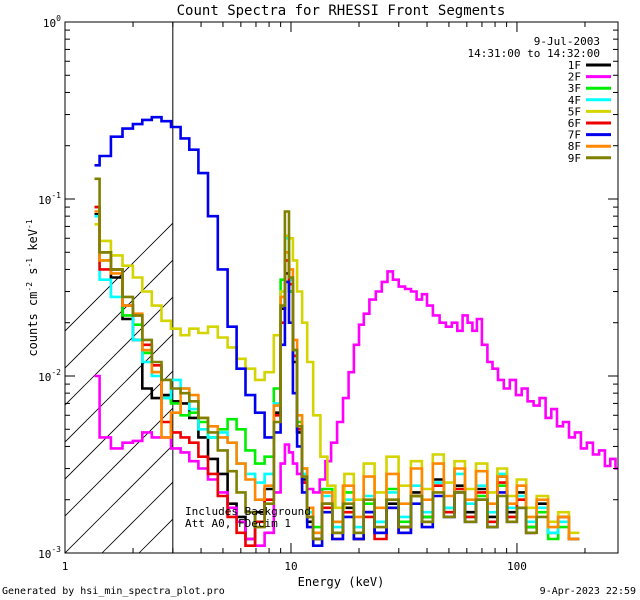 Image resolution: width=640 pixels, height=600 pixels. What do you see at coordinates (248, 511) in the screenshot?
I see `annotation-background: Includes Background` at bounding box center [248, 511].